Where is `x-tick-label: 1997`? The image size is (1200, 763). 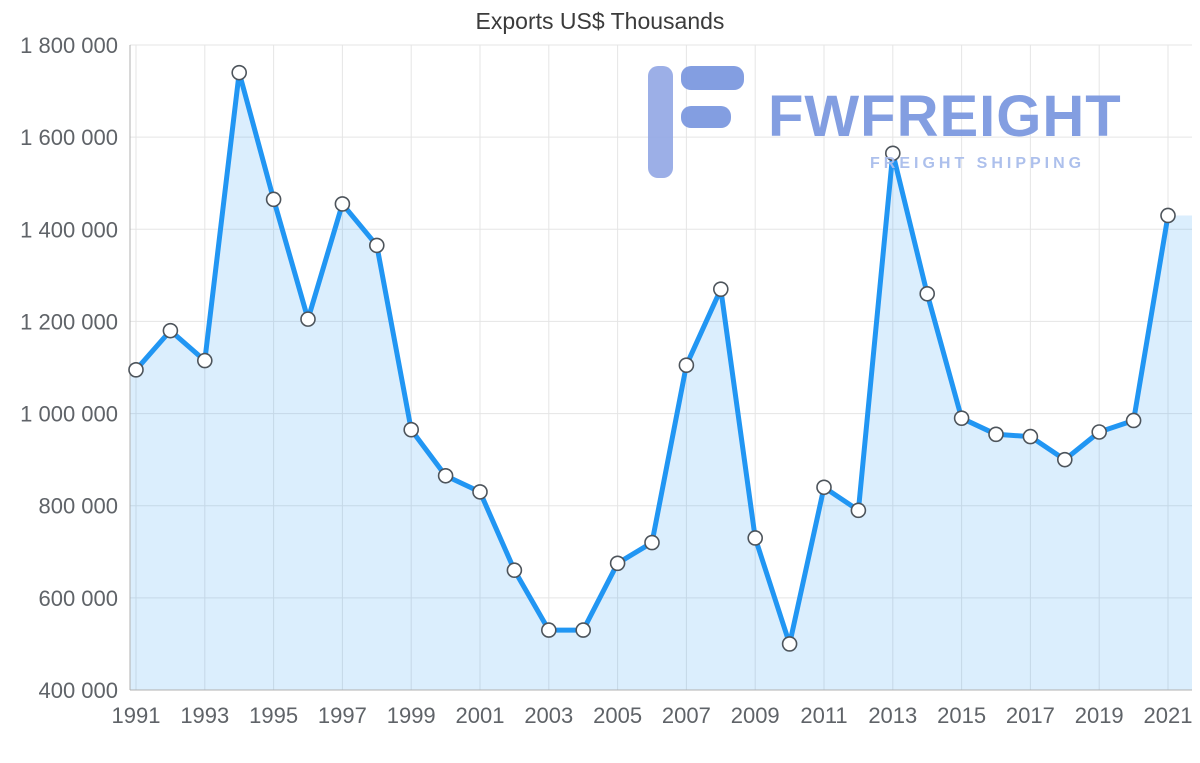
x-tick-label: 1997 is located at coordinates (342, 715).